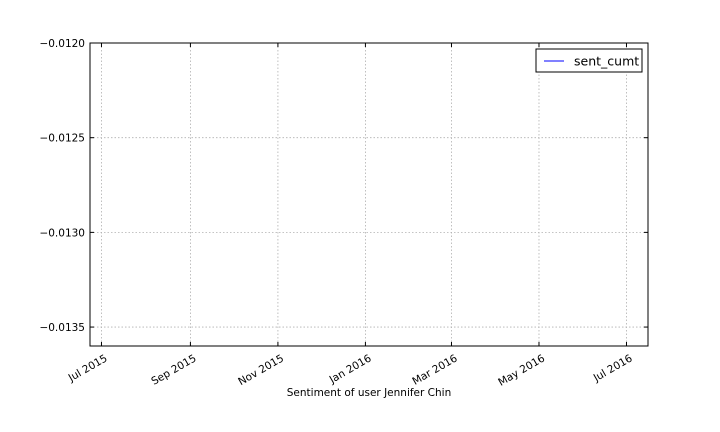 This screenshot has width=720, height=432. I want to click on y-tick-label: −0.0125, so click(62, 139).